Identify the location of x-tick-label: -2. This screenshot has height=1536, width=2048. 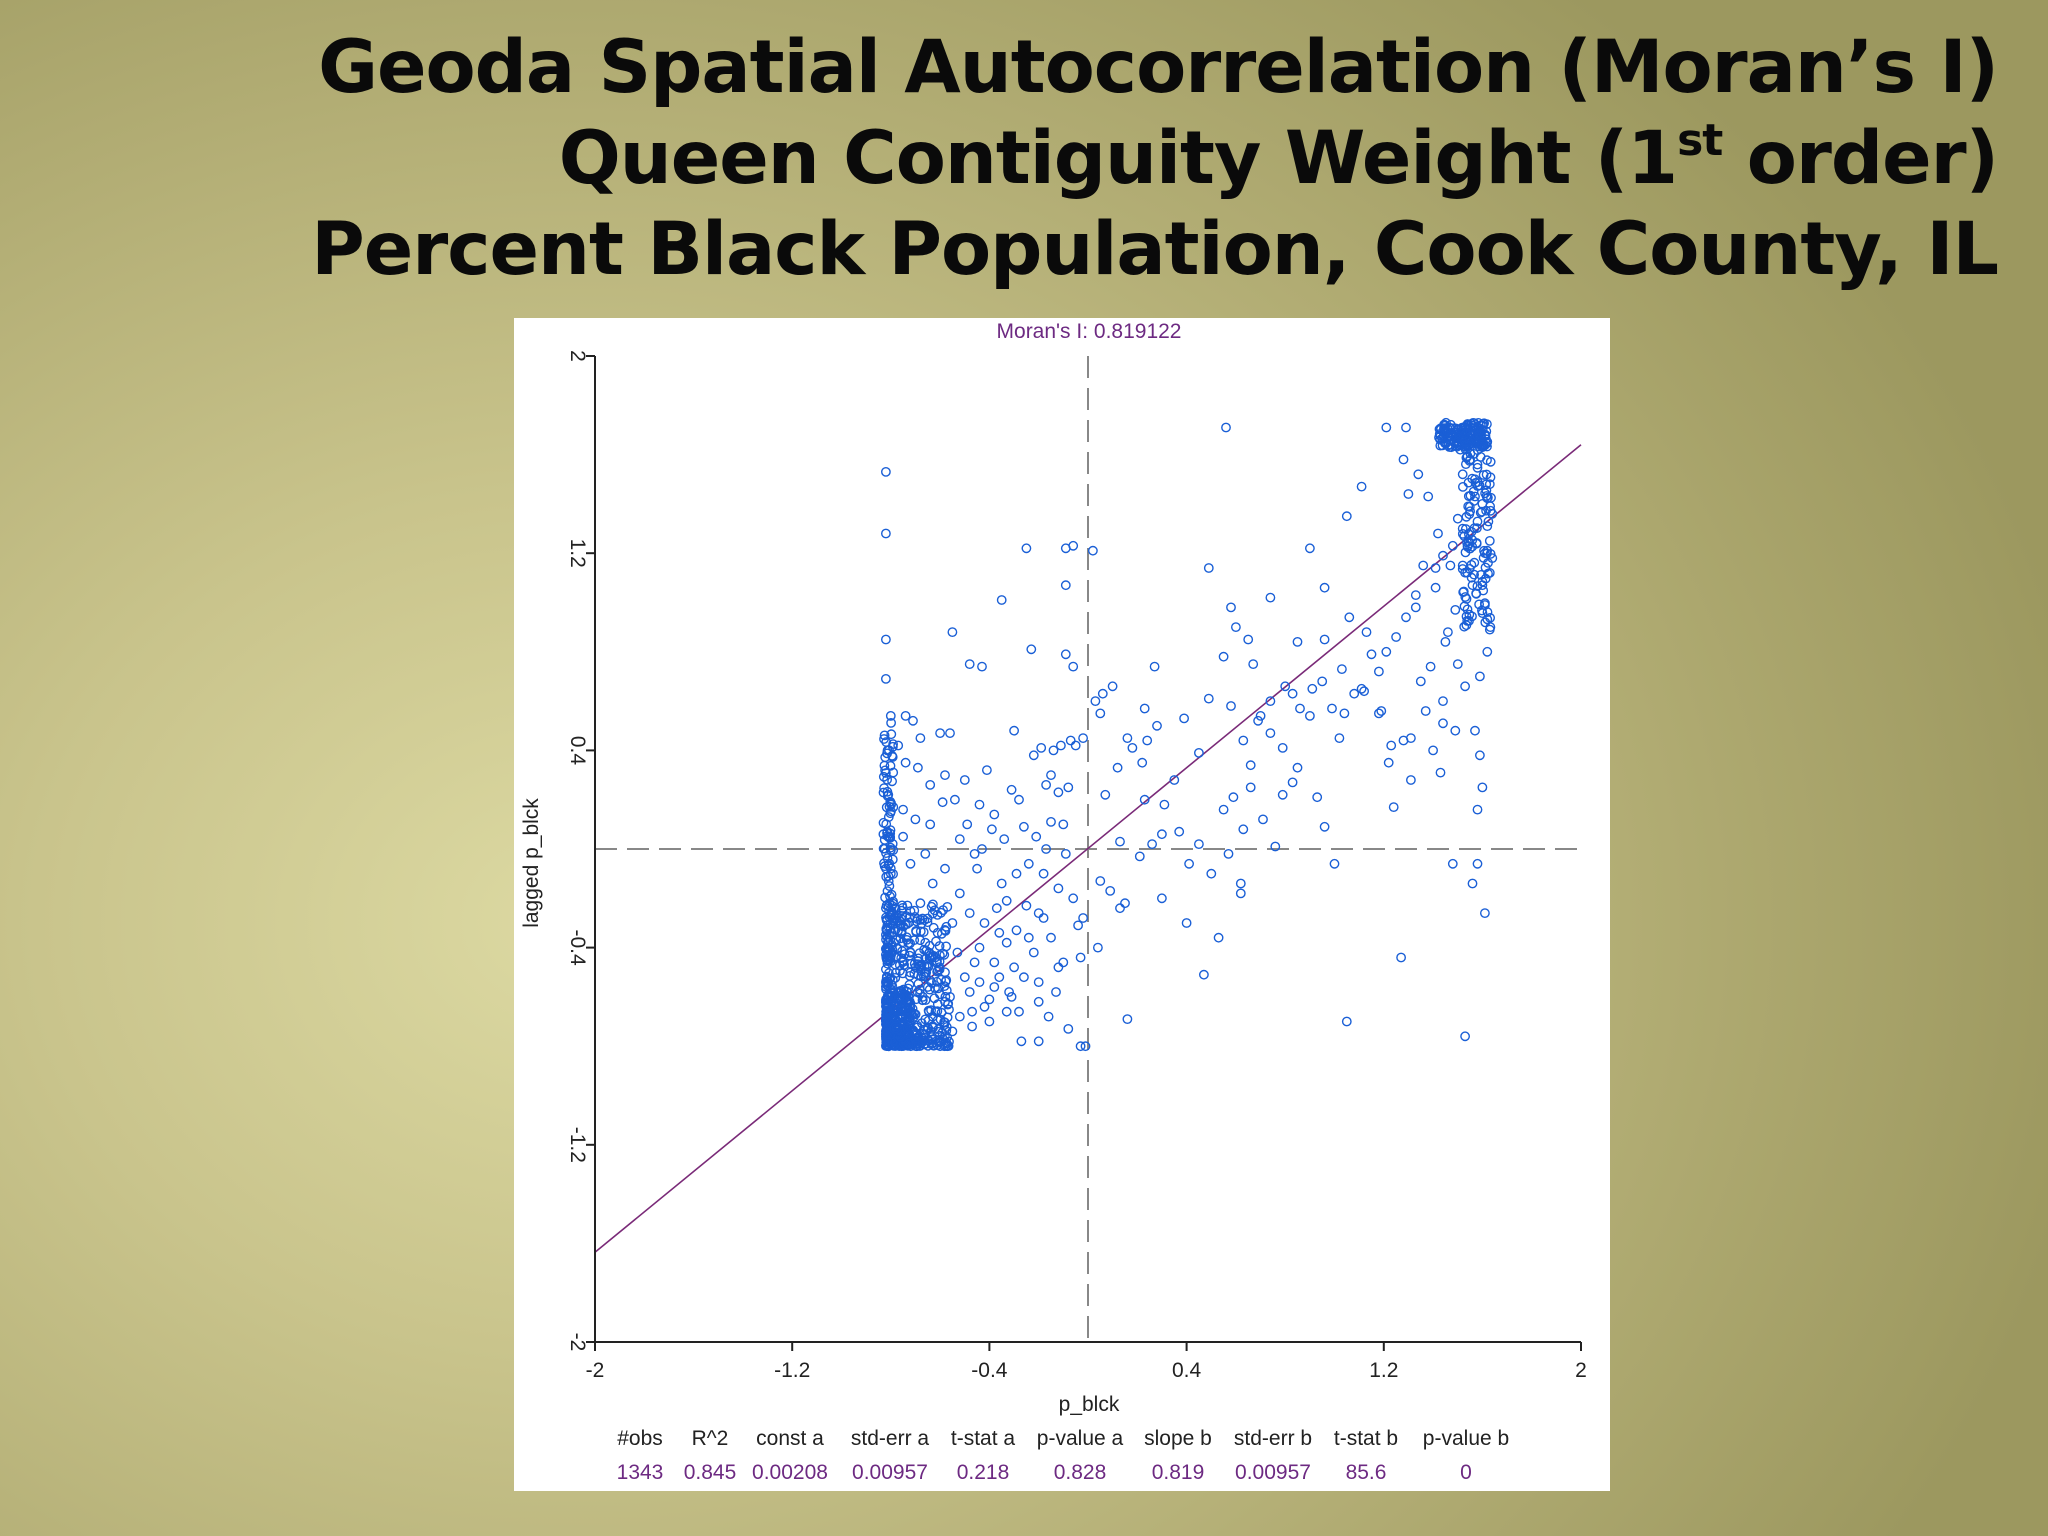
(595, 1370).